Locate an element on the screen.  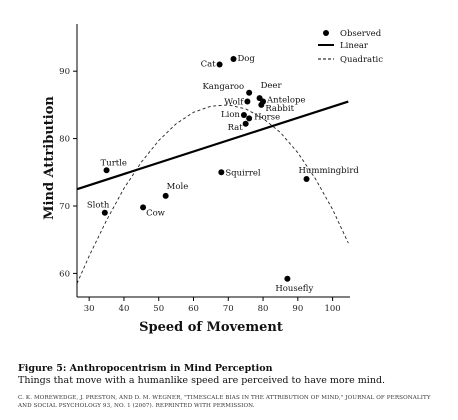
data-point-label: Rabbit is located at coordinates (279, 109).